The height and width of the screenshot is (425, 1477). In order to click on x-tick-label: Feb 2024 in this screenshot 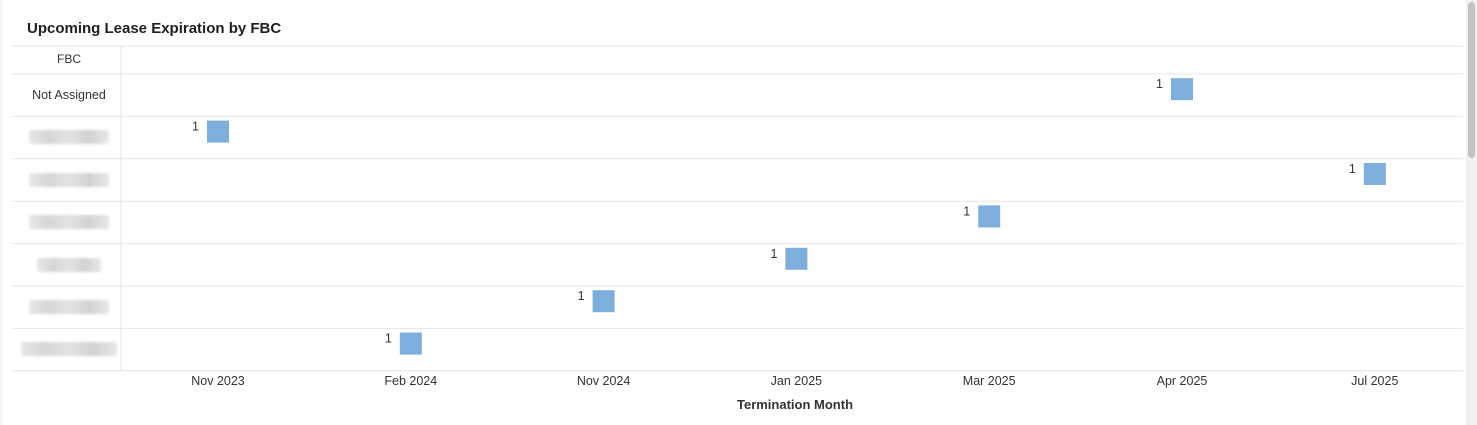, I will do `click(410, 381)`.